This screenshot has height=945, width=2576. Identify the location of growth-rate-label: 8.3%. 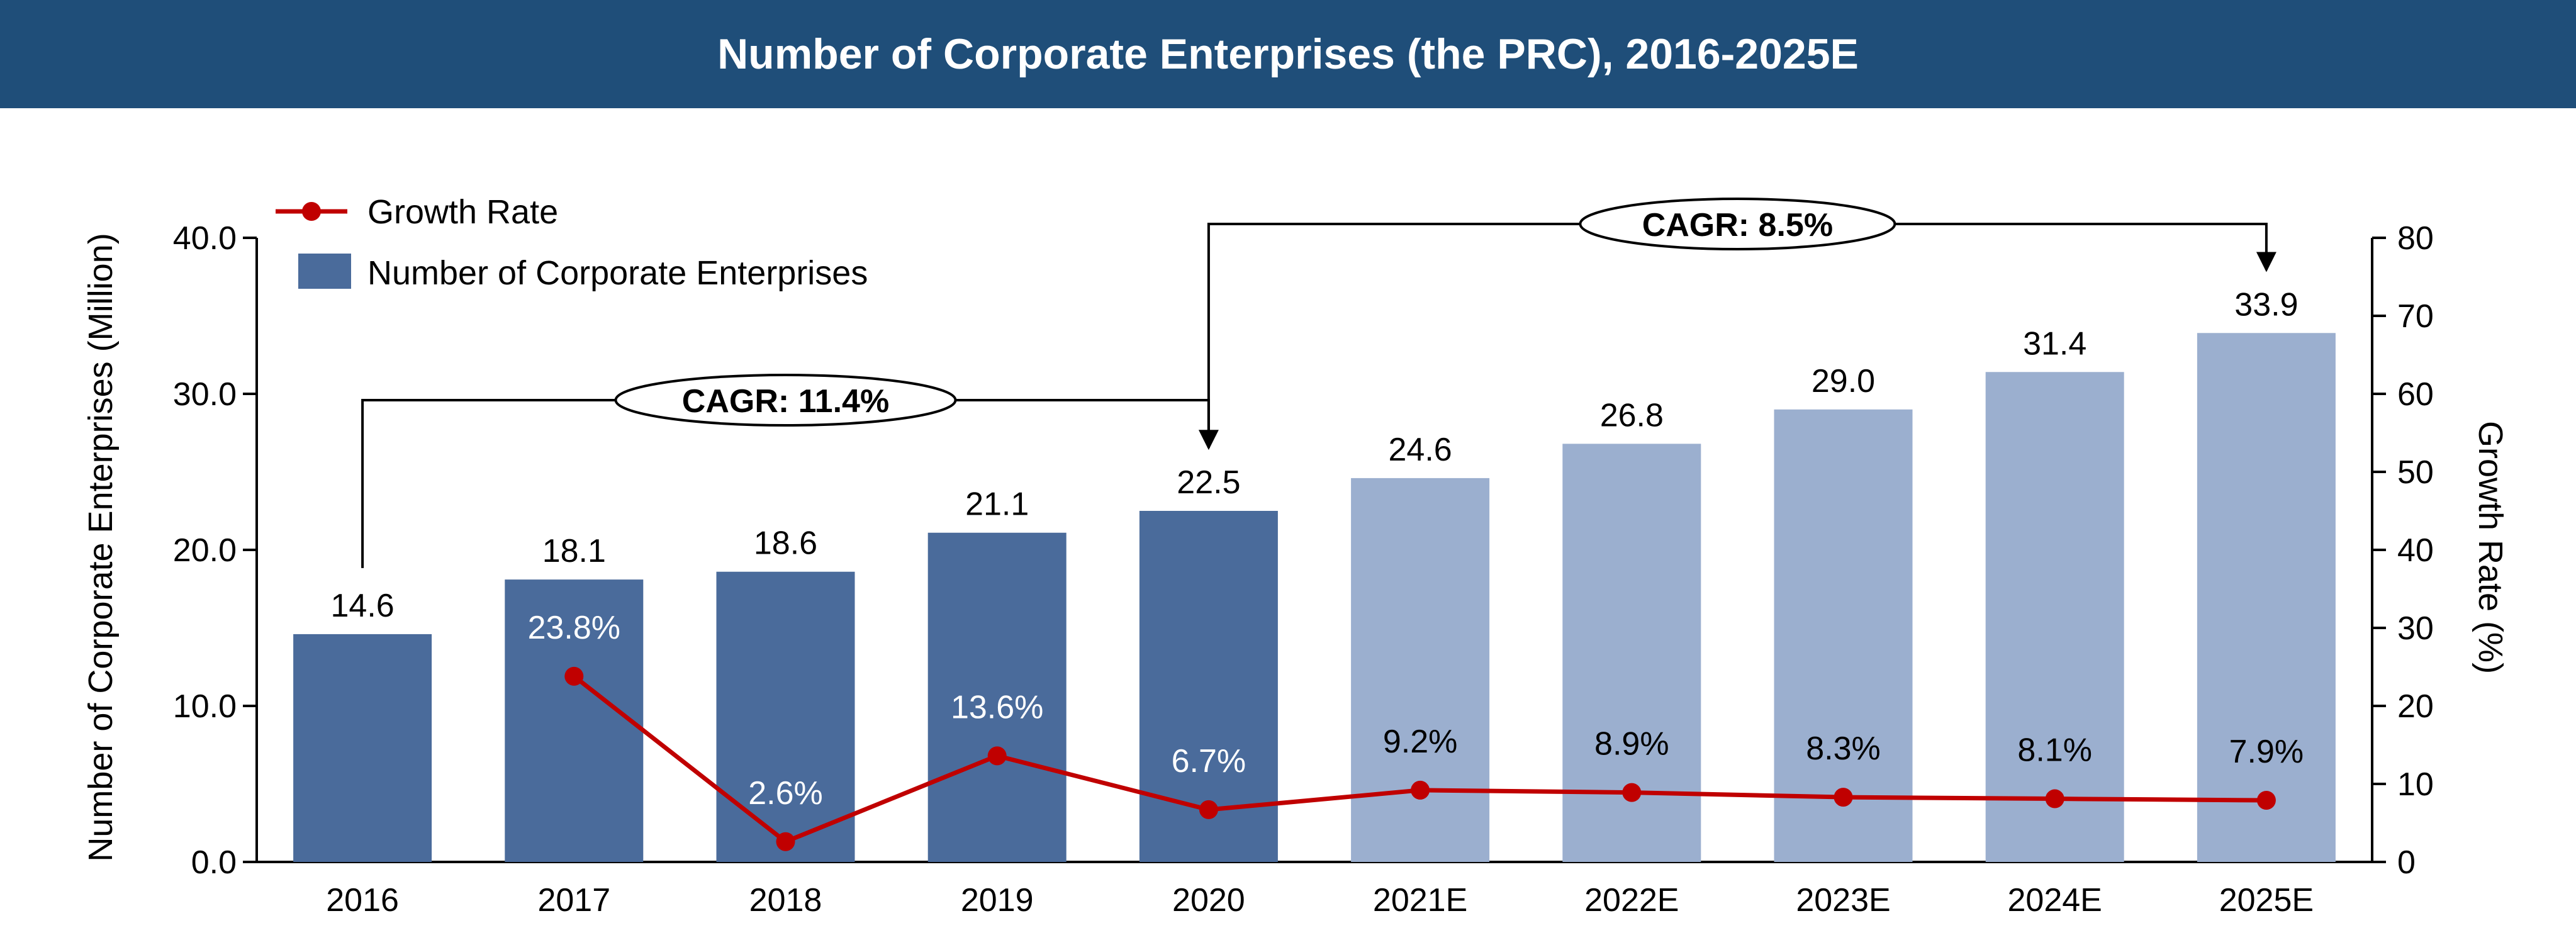
(1843, 748).